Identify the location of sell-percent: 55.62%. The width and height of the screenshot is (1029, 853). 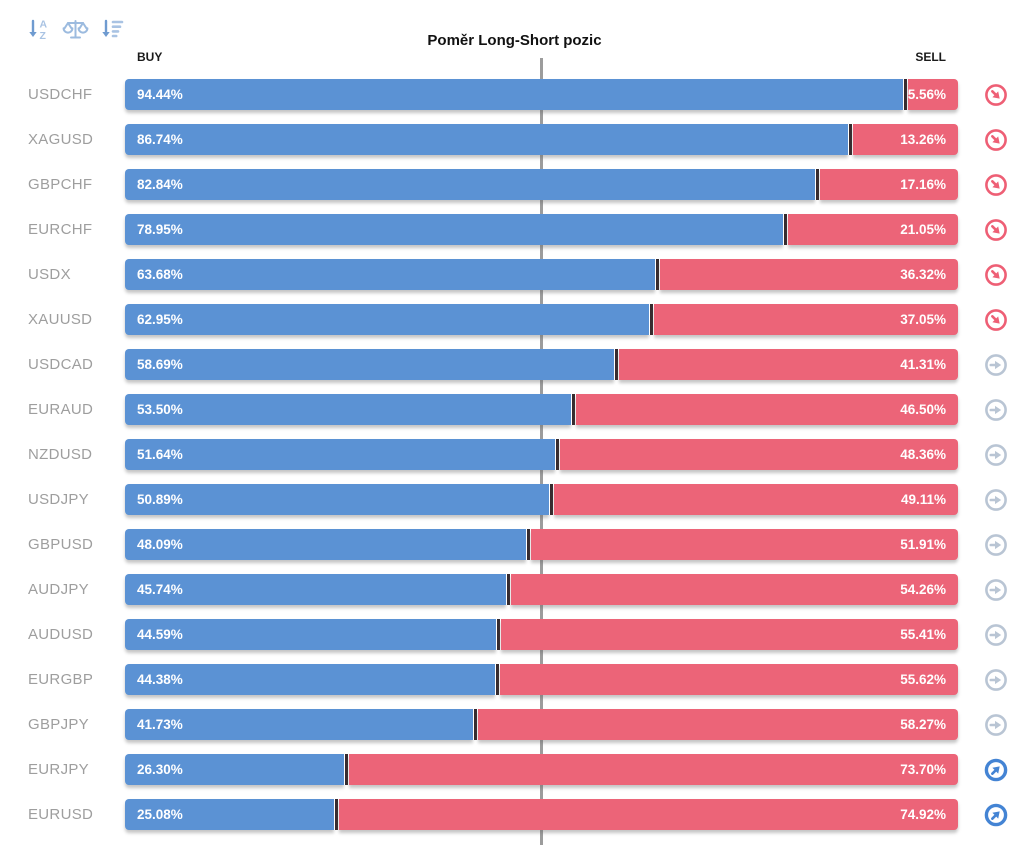
(923, 679).